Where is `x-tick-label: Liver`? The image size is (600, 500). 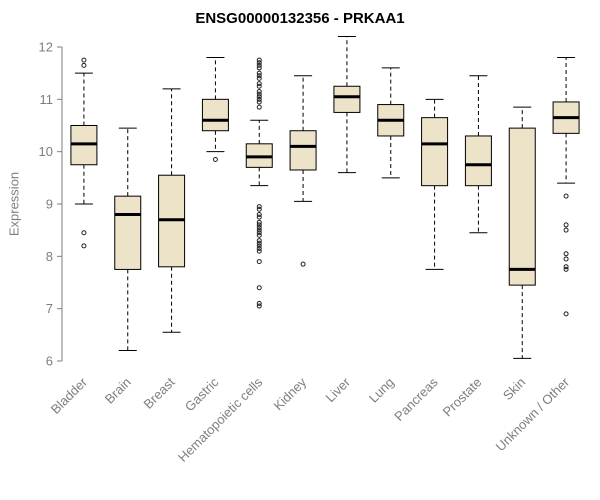
x-tick-label: Liver is located at coordinates (337, 389).